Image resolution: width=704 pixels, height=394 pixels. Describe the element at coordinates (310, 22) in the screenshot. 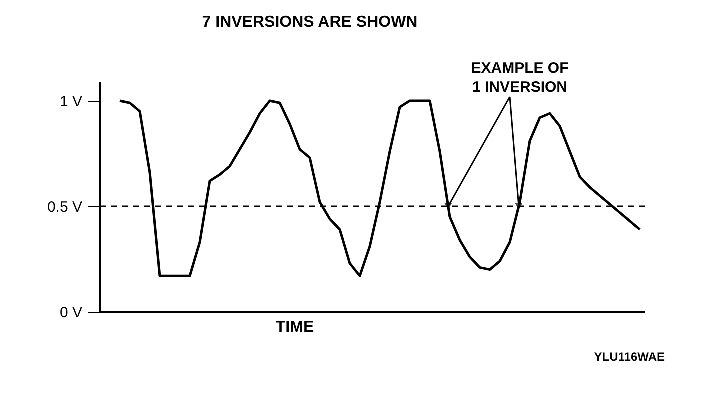

I see `chart-title: 7 INVERSIONS ARE SHOWN` at that location.